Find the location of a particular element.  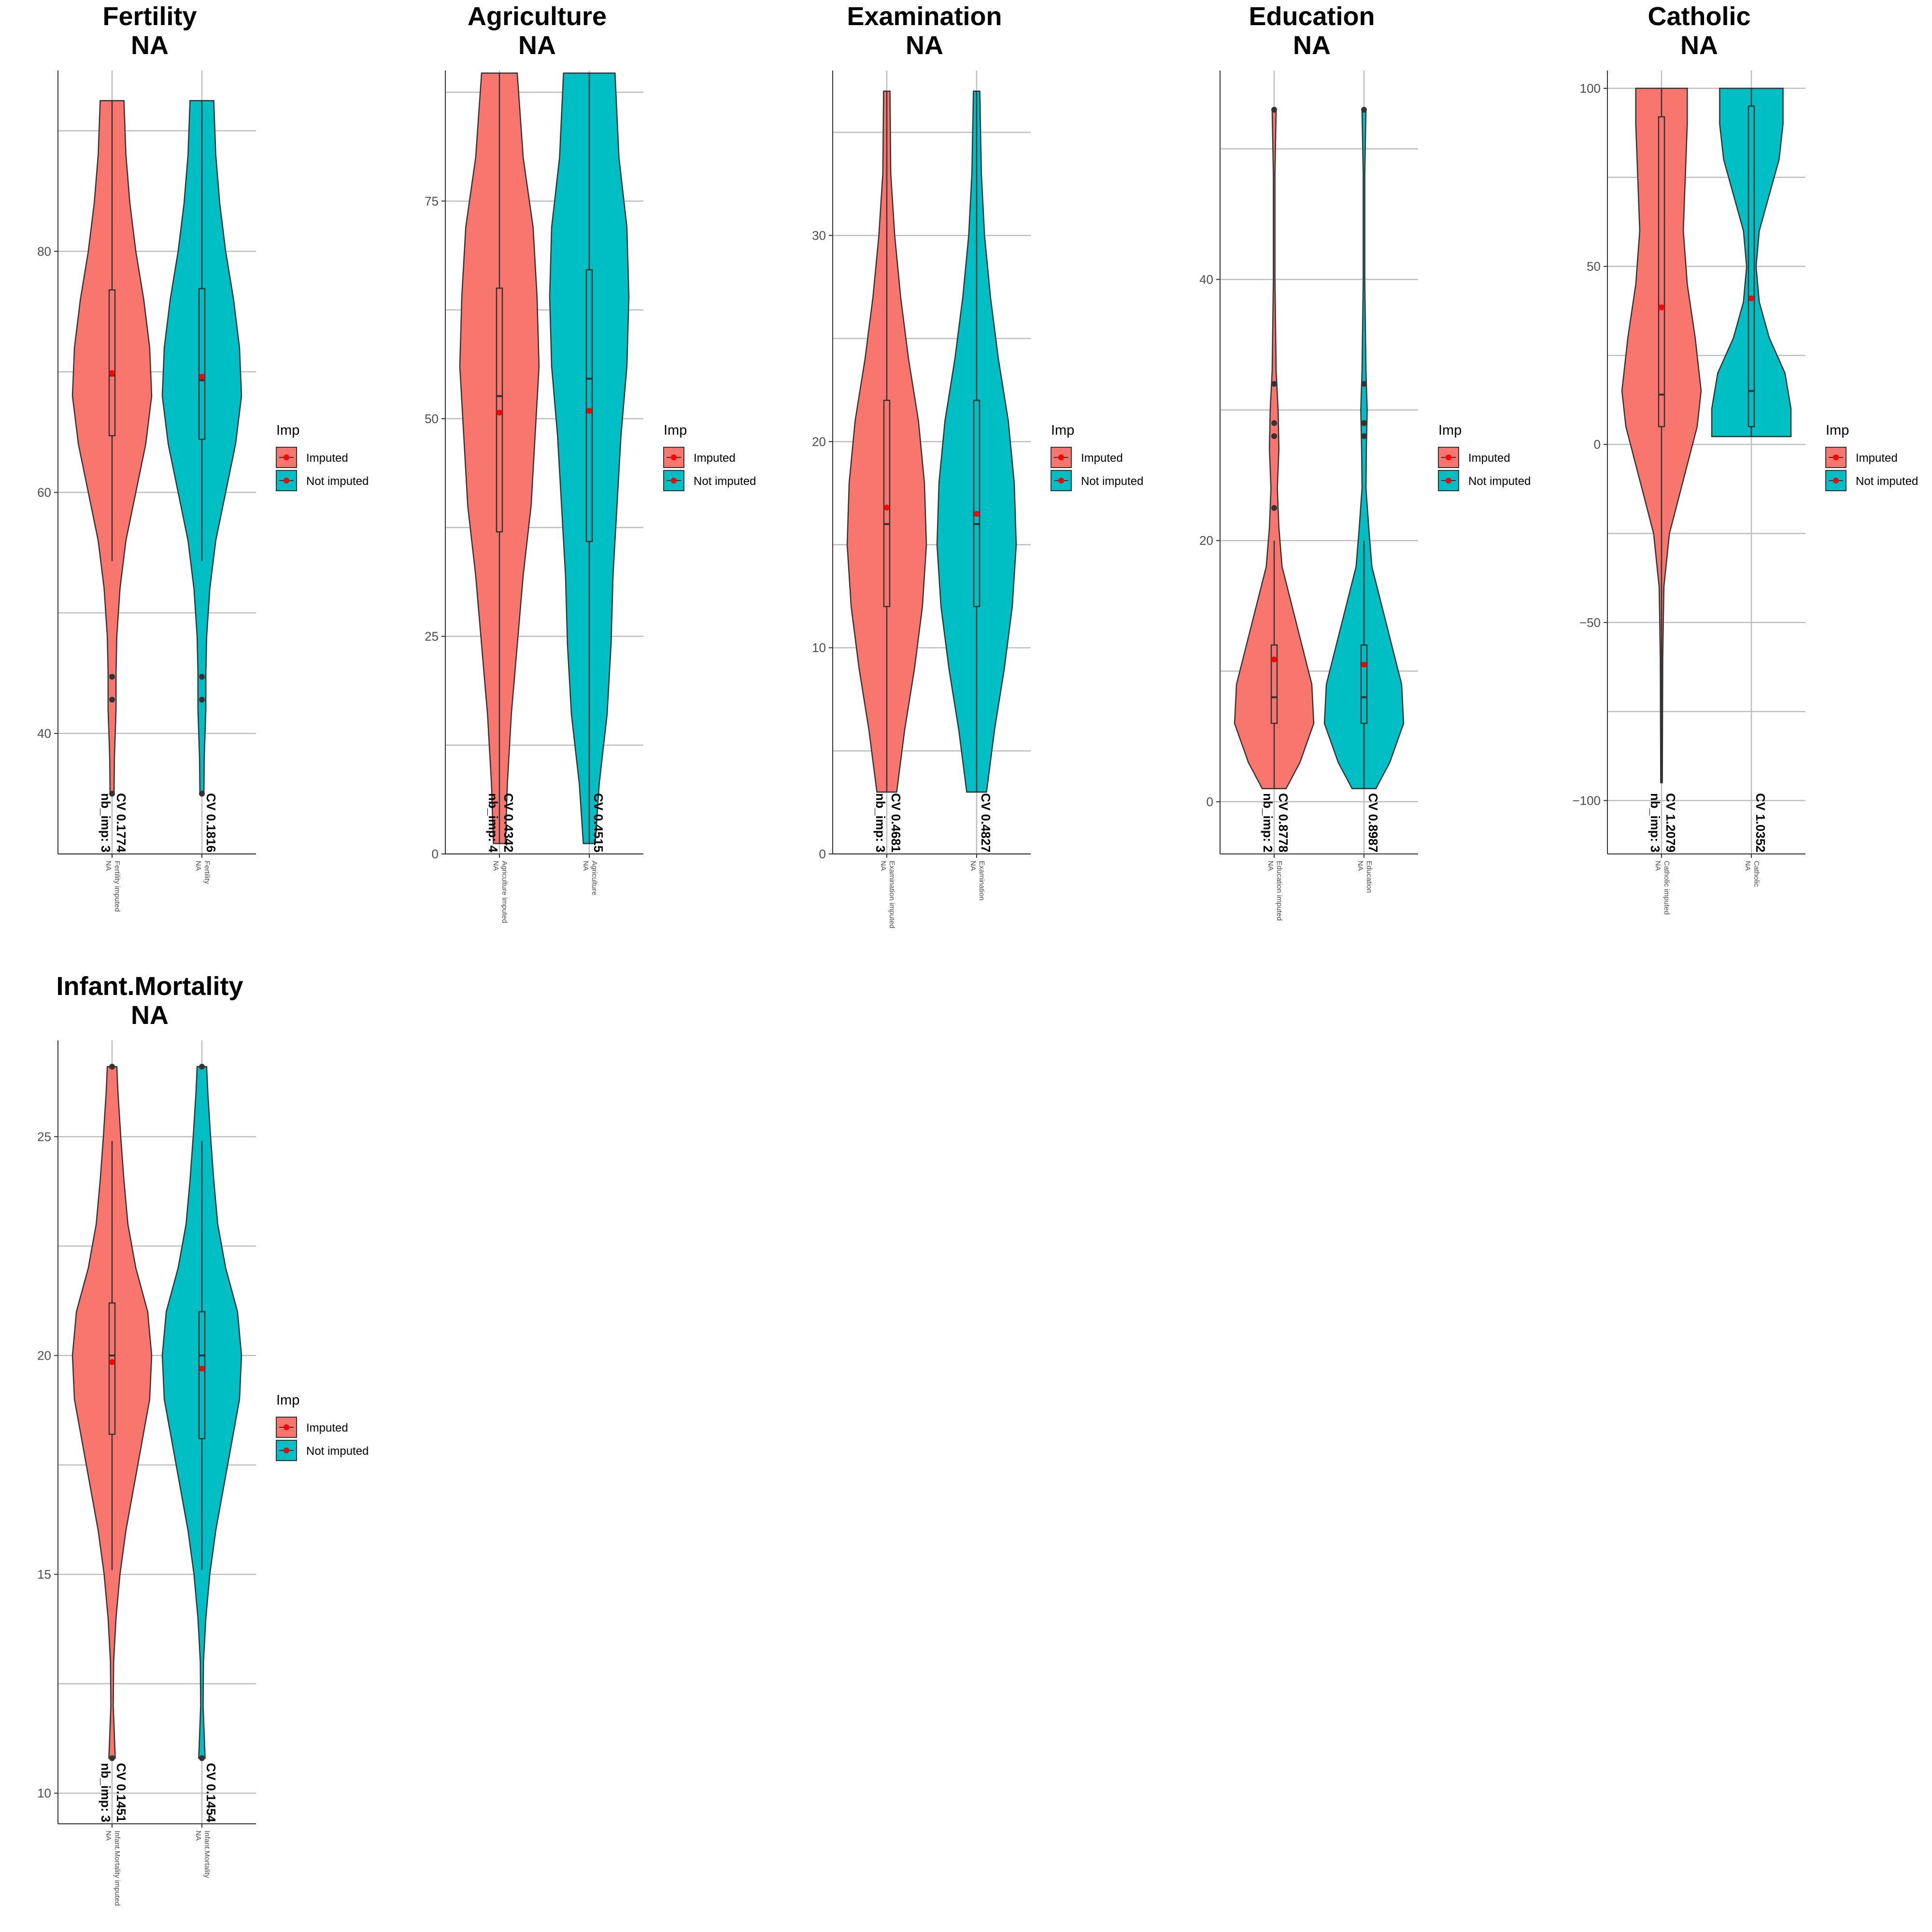

cv-label: CV 0.4681 is located at coordinates (896, 822).